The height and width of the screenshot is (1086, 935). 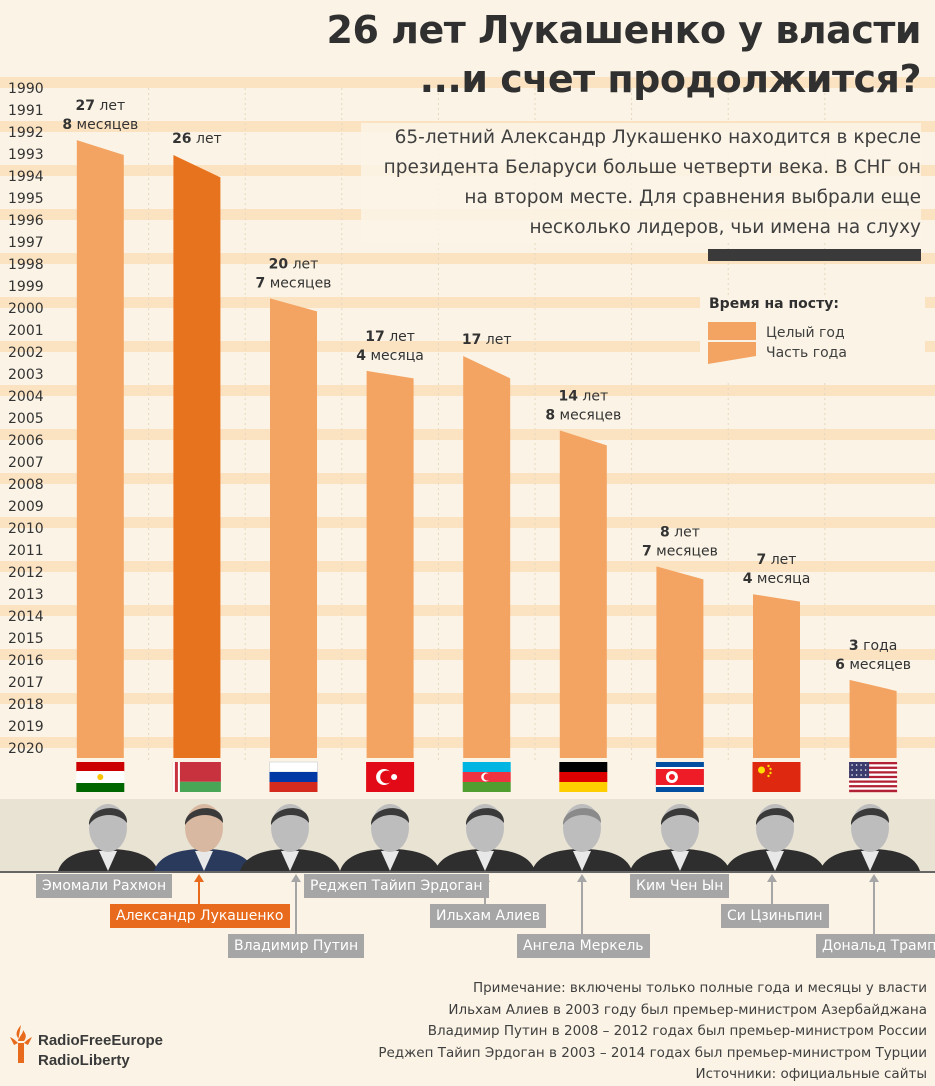 I want to click on value-label: 14 лет, so click(x=583, y=396).